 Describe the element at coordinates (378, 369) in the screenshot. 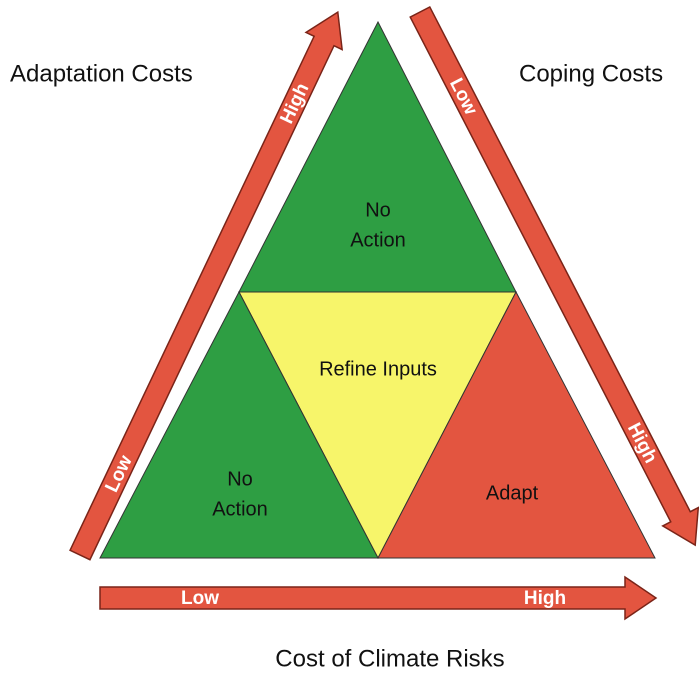

I see `region-label: Refine Inputs` at that location.